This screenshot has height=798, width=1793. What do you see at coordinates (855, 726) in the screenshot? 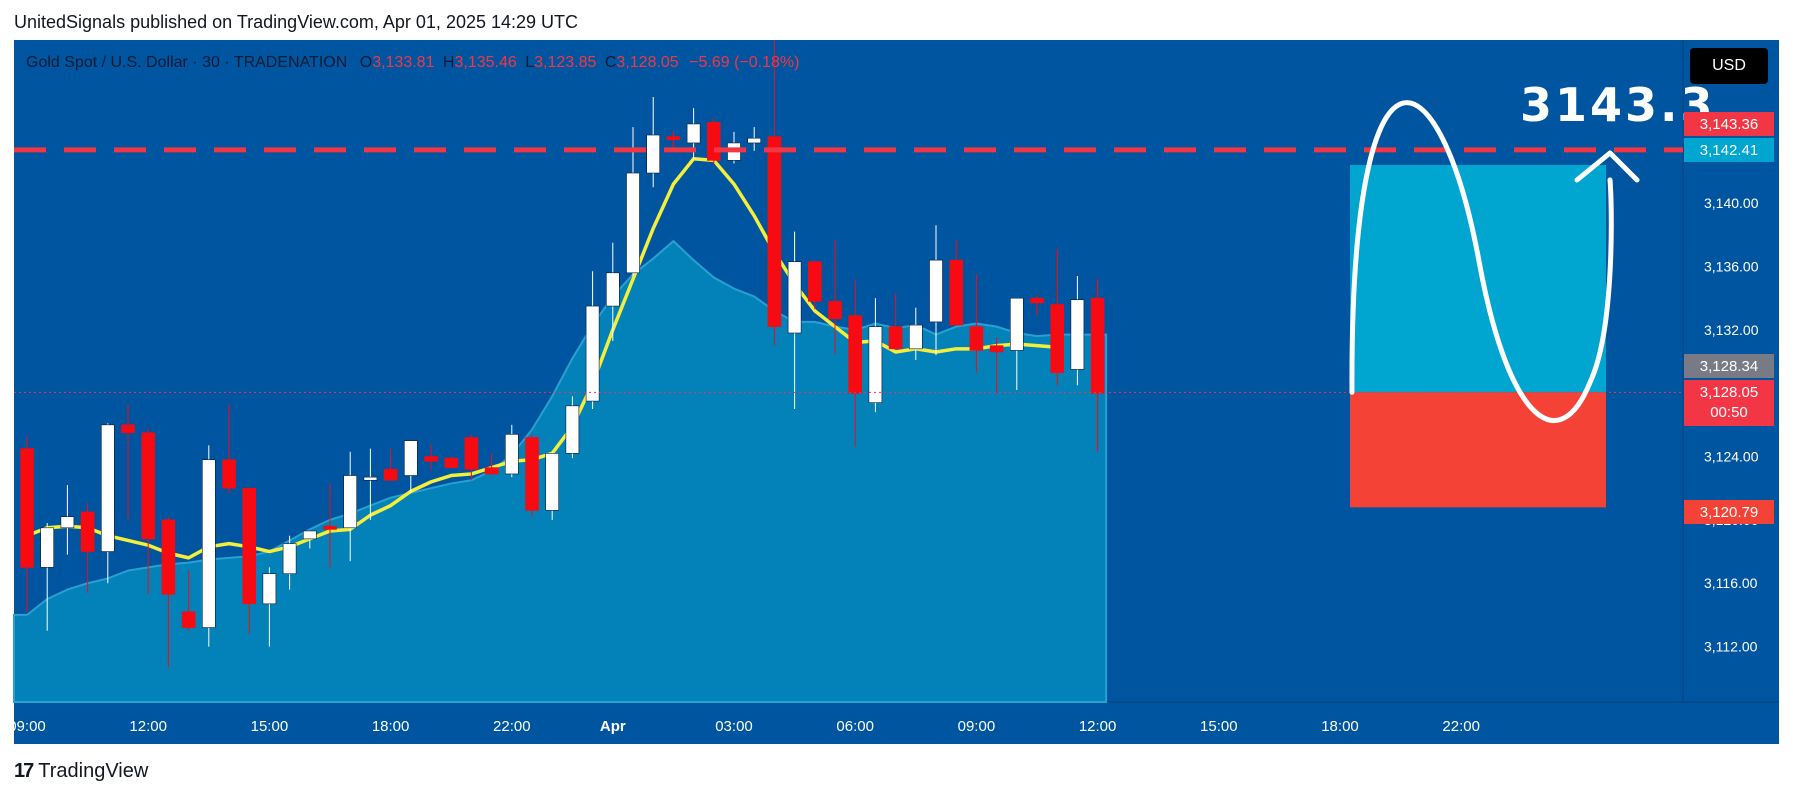
I see `time-tick-label: 06:00` at bounding box center [855, 726].